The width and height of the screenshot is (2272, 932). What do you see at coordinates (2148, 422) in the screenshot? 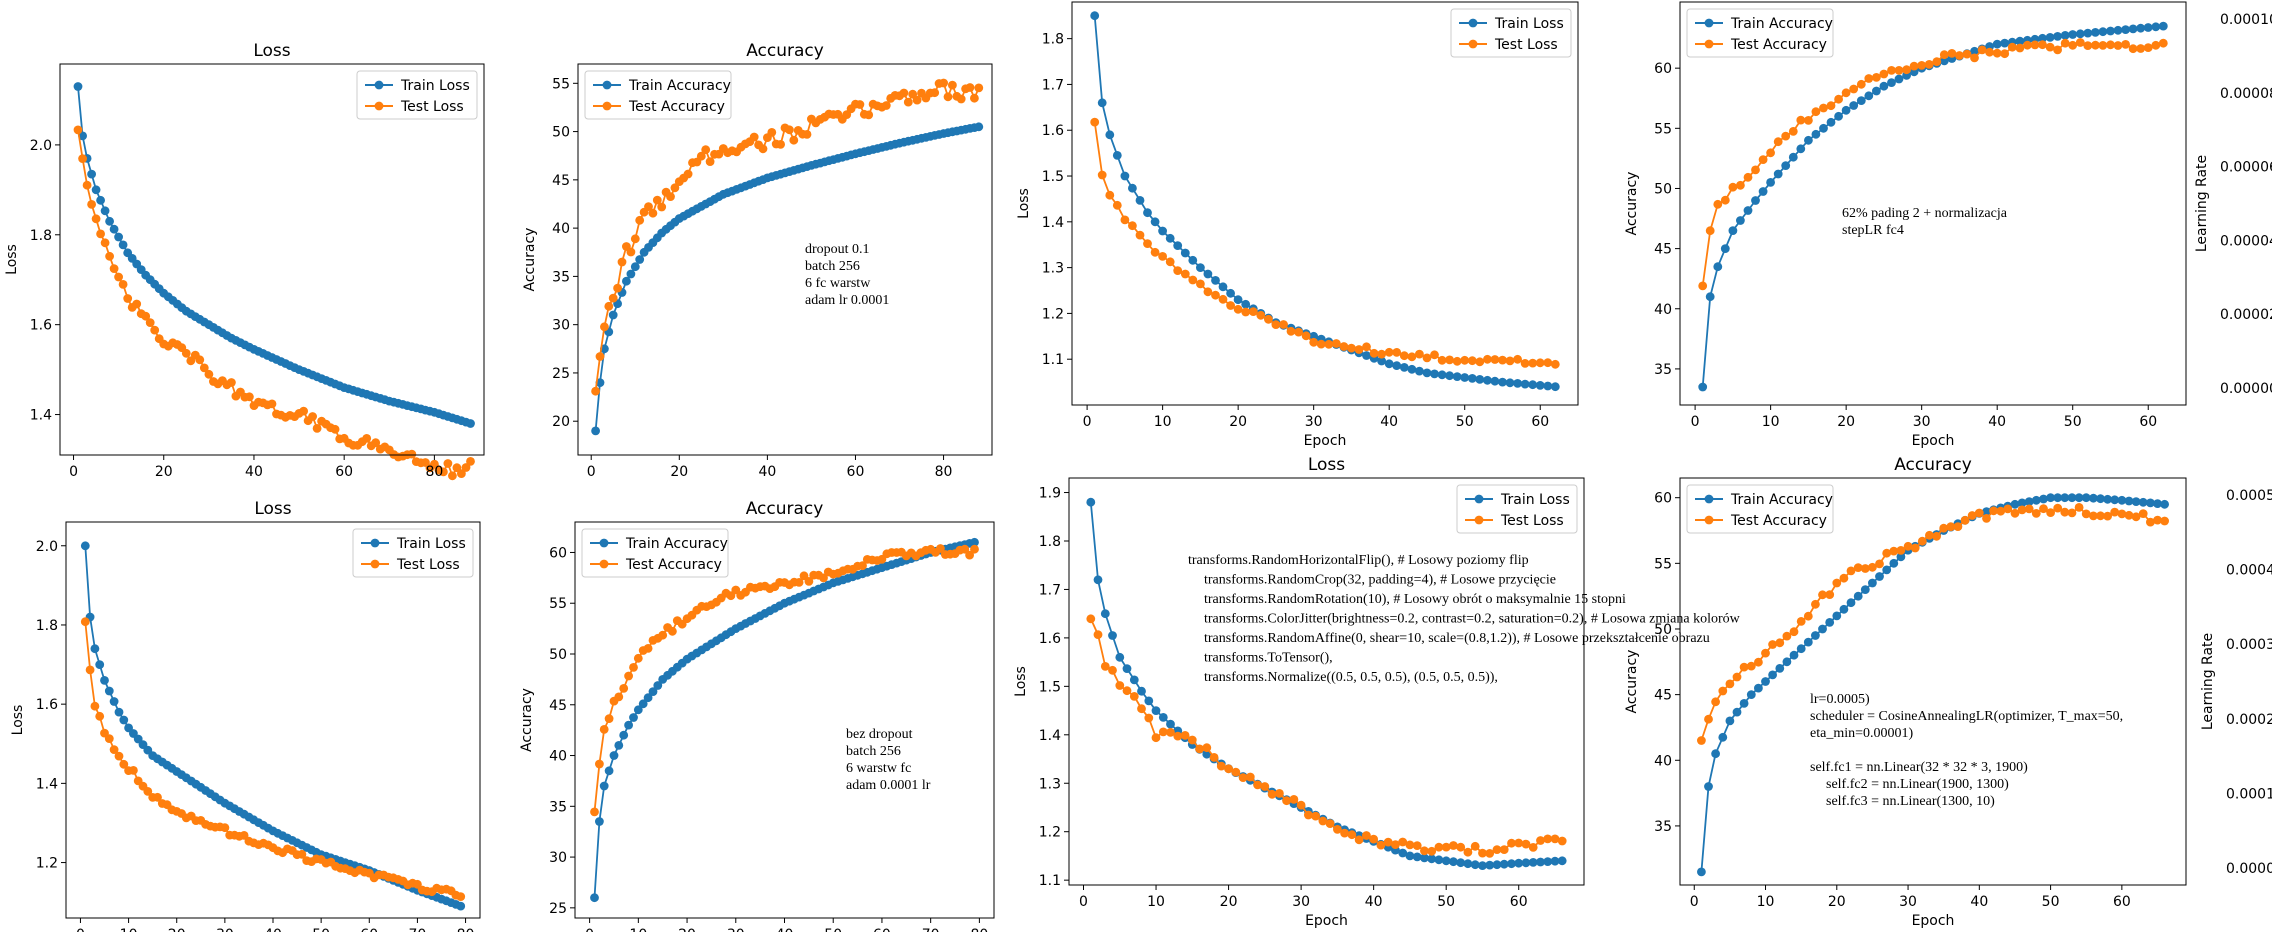
I see `x-tick-label: 60` at bounding box center [2148, 422].